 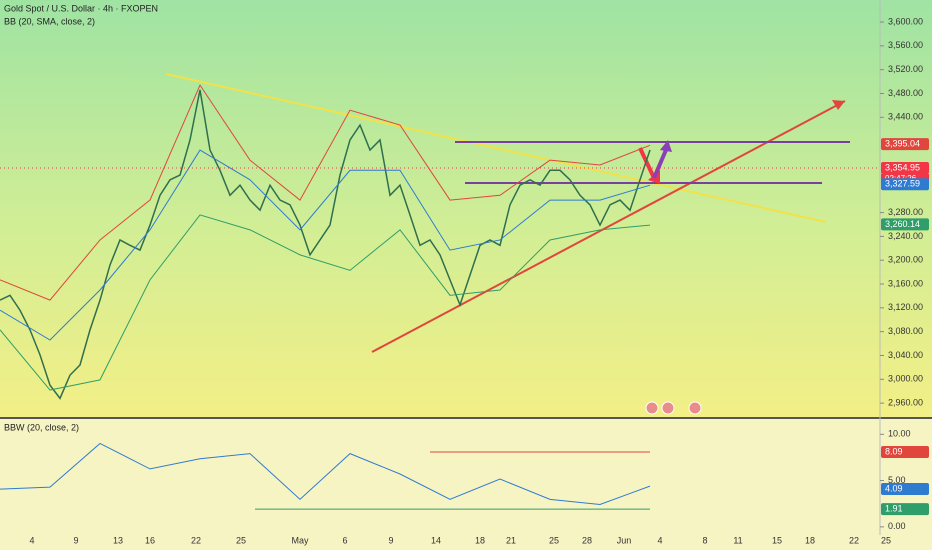 What do you see at coordinates (902, 224) in the screenshot?
I see `price-label: 3,260.14` at bounding box center [902, 224].